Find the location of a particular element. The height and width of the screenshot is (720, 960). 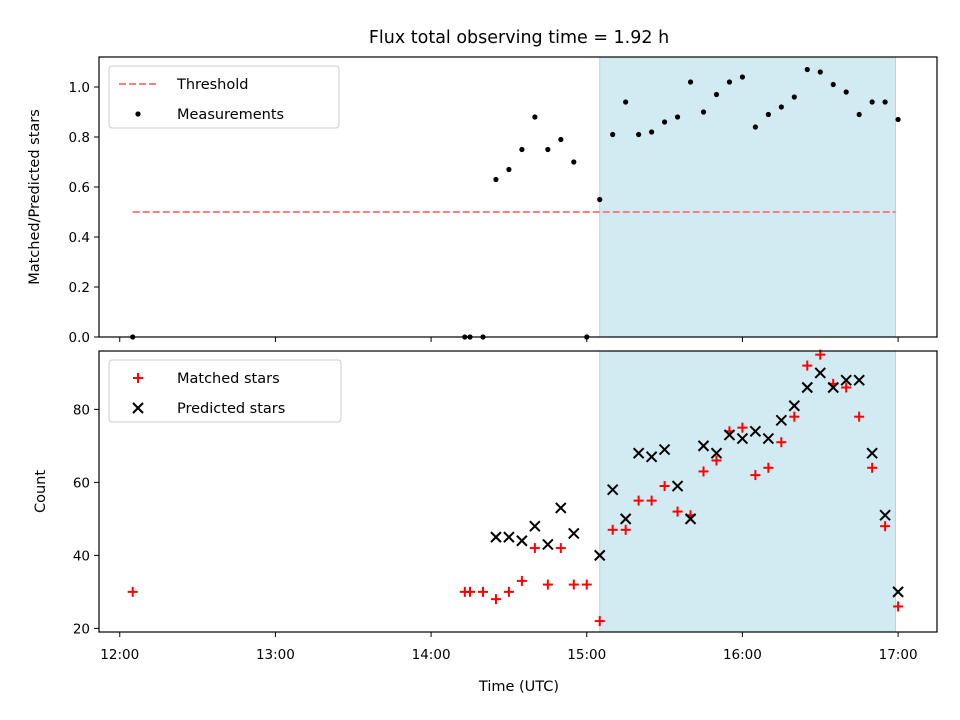

legend: Matched stars Predicted stars is located at coordinates (225, 391).